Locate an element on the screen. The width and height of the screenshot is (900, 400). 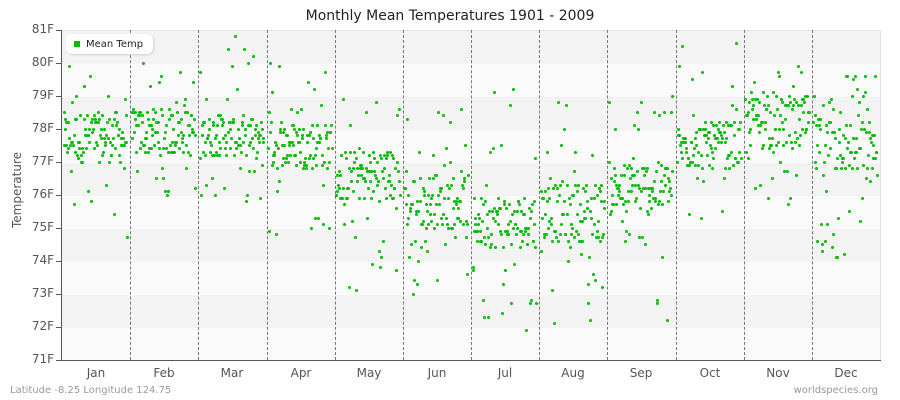
y-tick-label: 80F is located at coordinates (42, 62).